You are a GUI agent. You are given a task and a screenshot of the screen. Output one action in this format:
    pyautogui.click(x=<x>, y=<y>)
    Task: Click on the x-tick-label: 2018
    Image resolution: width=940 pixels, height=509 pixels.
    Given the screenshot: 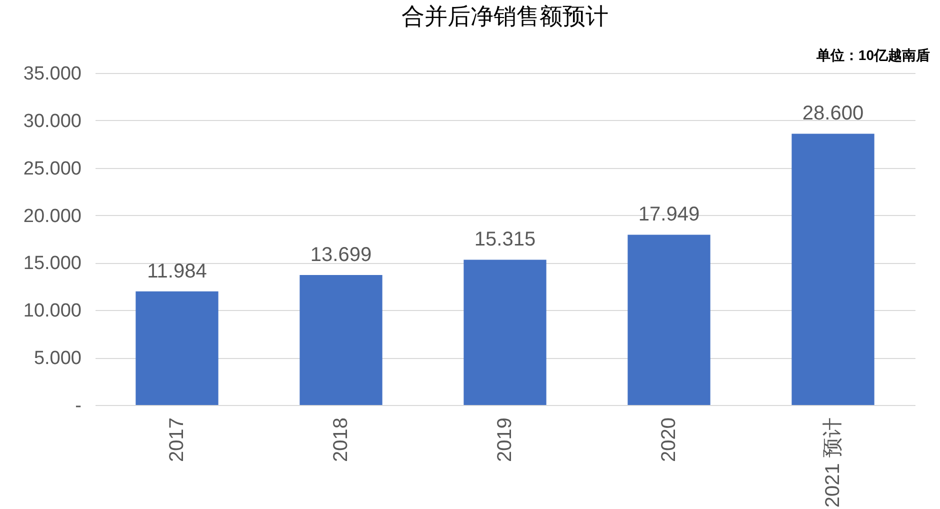 What is the action you would take?
    pyautogui.click(x=341, y=440)
    